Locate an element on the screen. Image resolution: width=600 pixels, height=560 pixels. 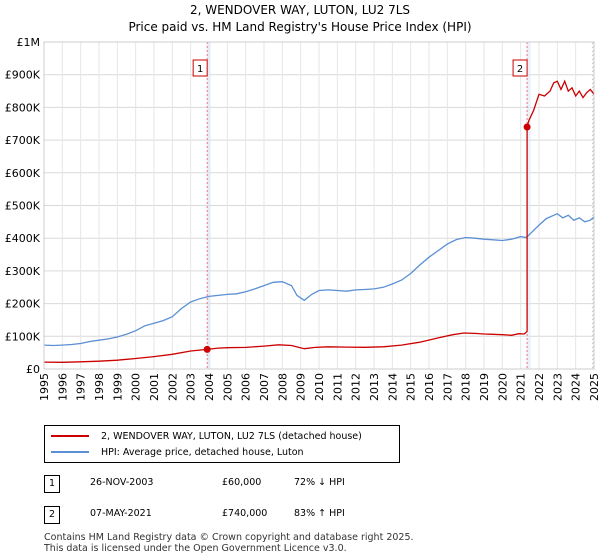
y-tick-label: £600K is located at coordinates (23, 173).